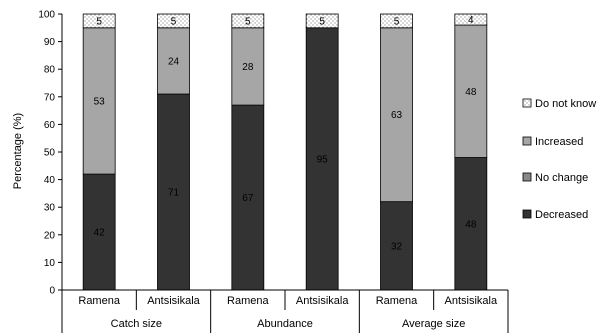 Image resolution: width=605 pixels, height=336 pixels. I want to click on y-tick-label: 60, so click(50, 125).